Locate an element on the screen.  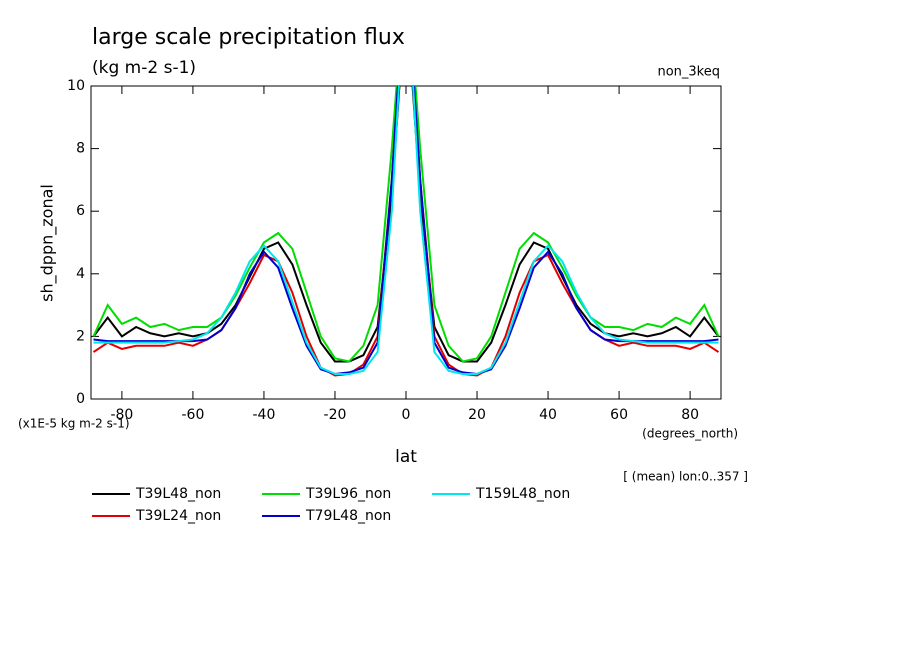
x-tick-label: 60 is located at coordinates (619, 415).